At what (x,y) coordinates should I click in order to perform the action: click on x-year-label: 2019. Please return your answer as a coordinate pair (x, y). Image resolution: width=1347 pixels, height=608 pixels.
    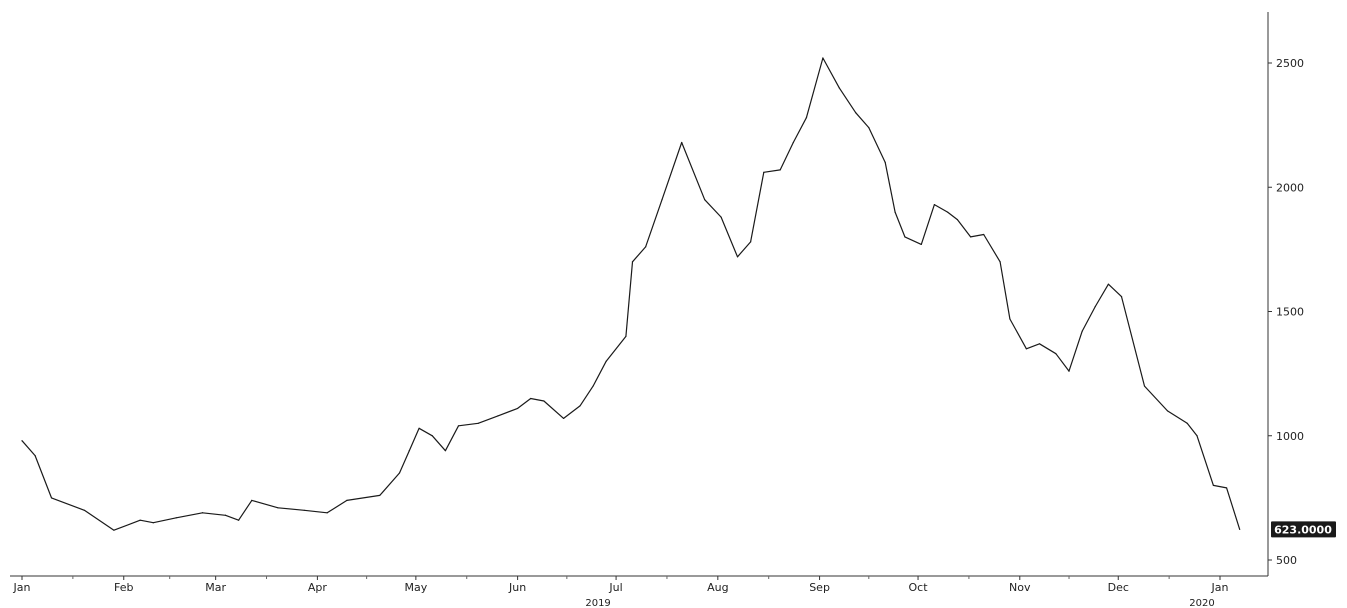
    Looking at the image, I should click on (597, 603).